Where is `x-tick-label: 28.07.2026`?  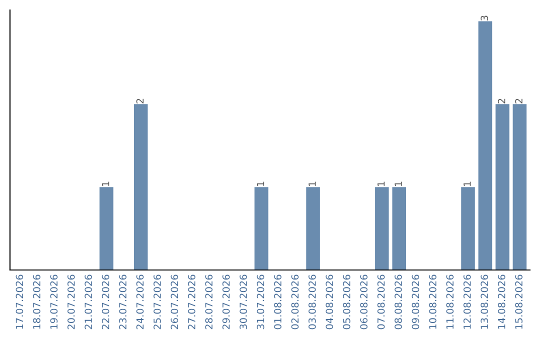 x-tick-label: 28.07.2026 is located at coordinates (209, 302).